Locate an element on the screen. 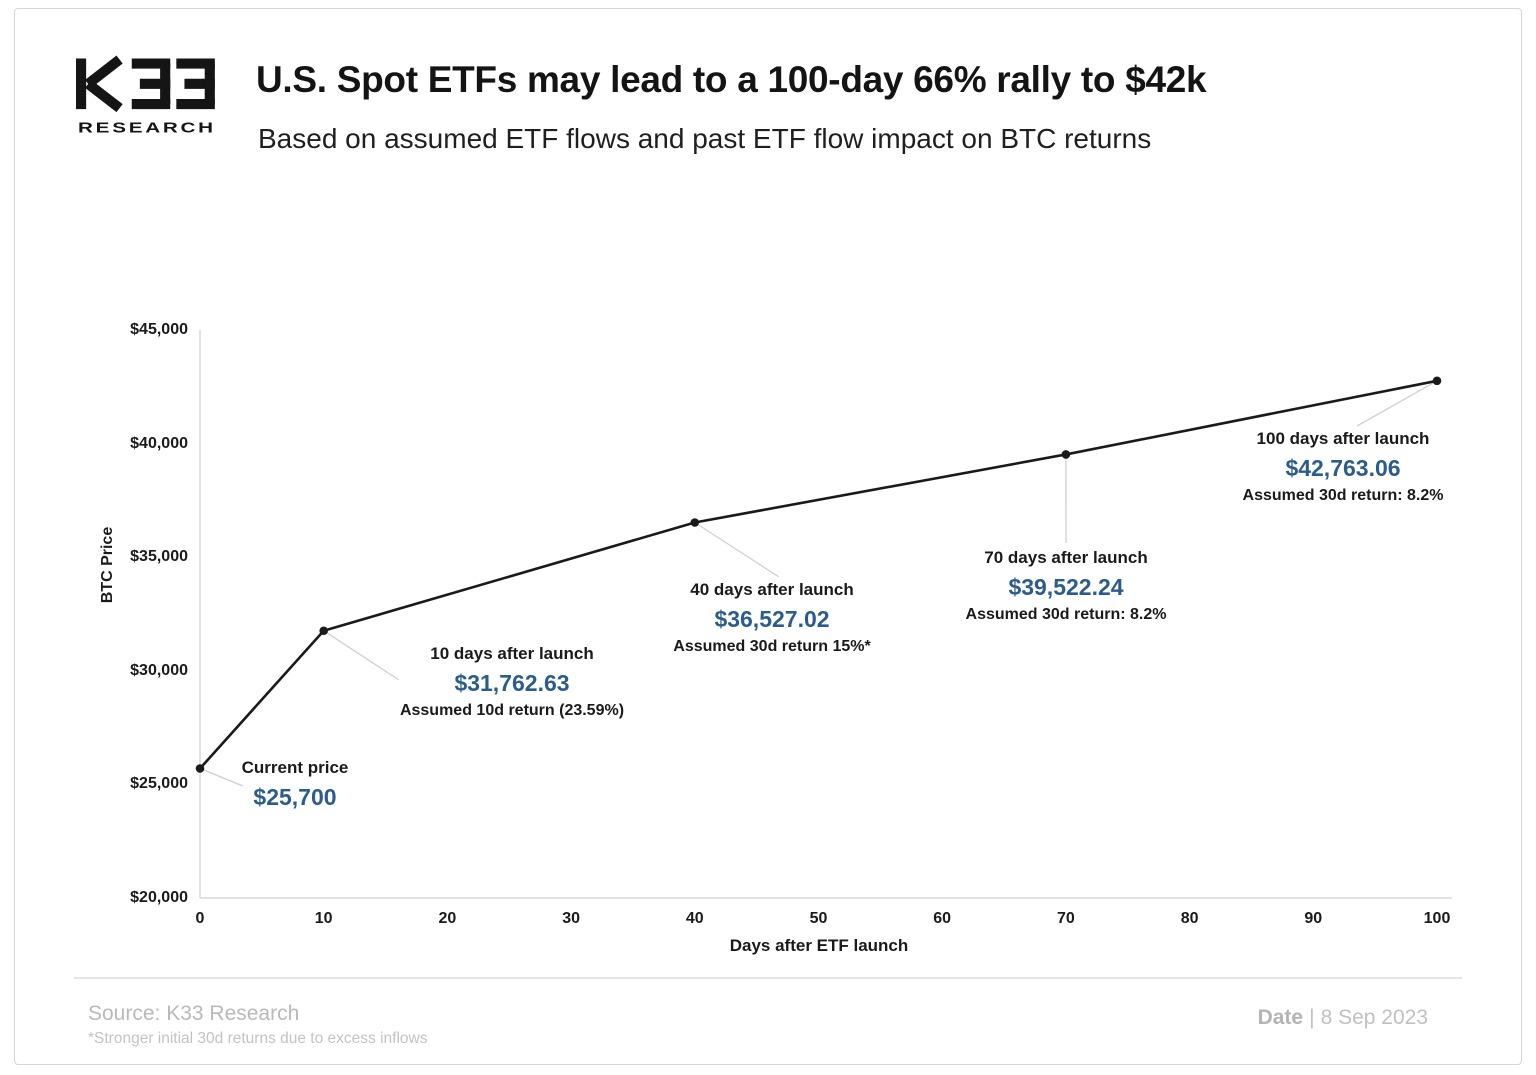 This screenshot has width=1536, height=1075. annotation-label: 70 days after launch is located at coordinates (1066, 557).